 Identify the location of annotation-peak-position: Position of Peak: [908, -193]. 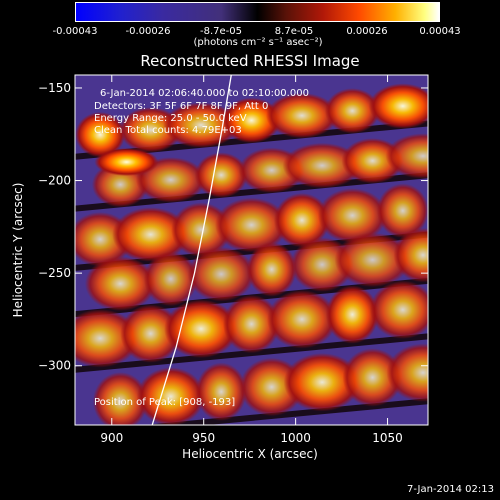
(165, 402).